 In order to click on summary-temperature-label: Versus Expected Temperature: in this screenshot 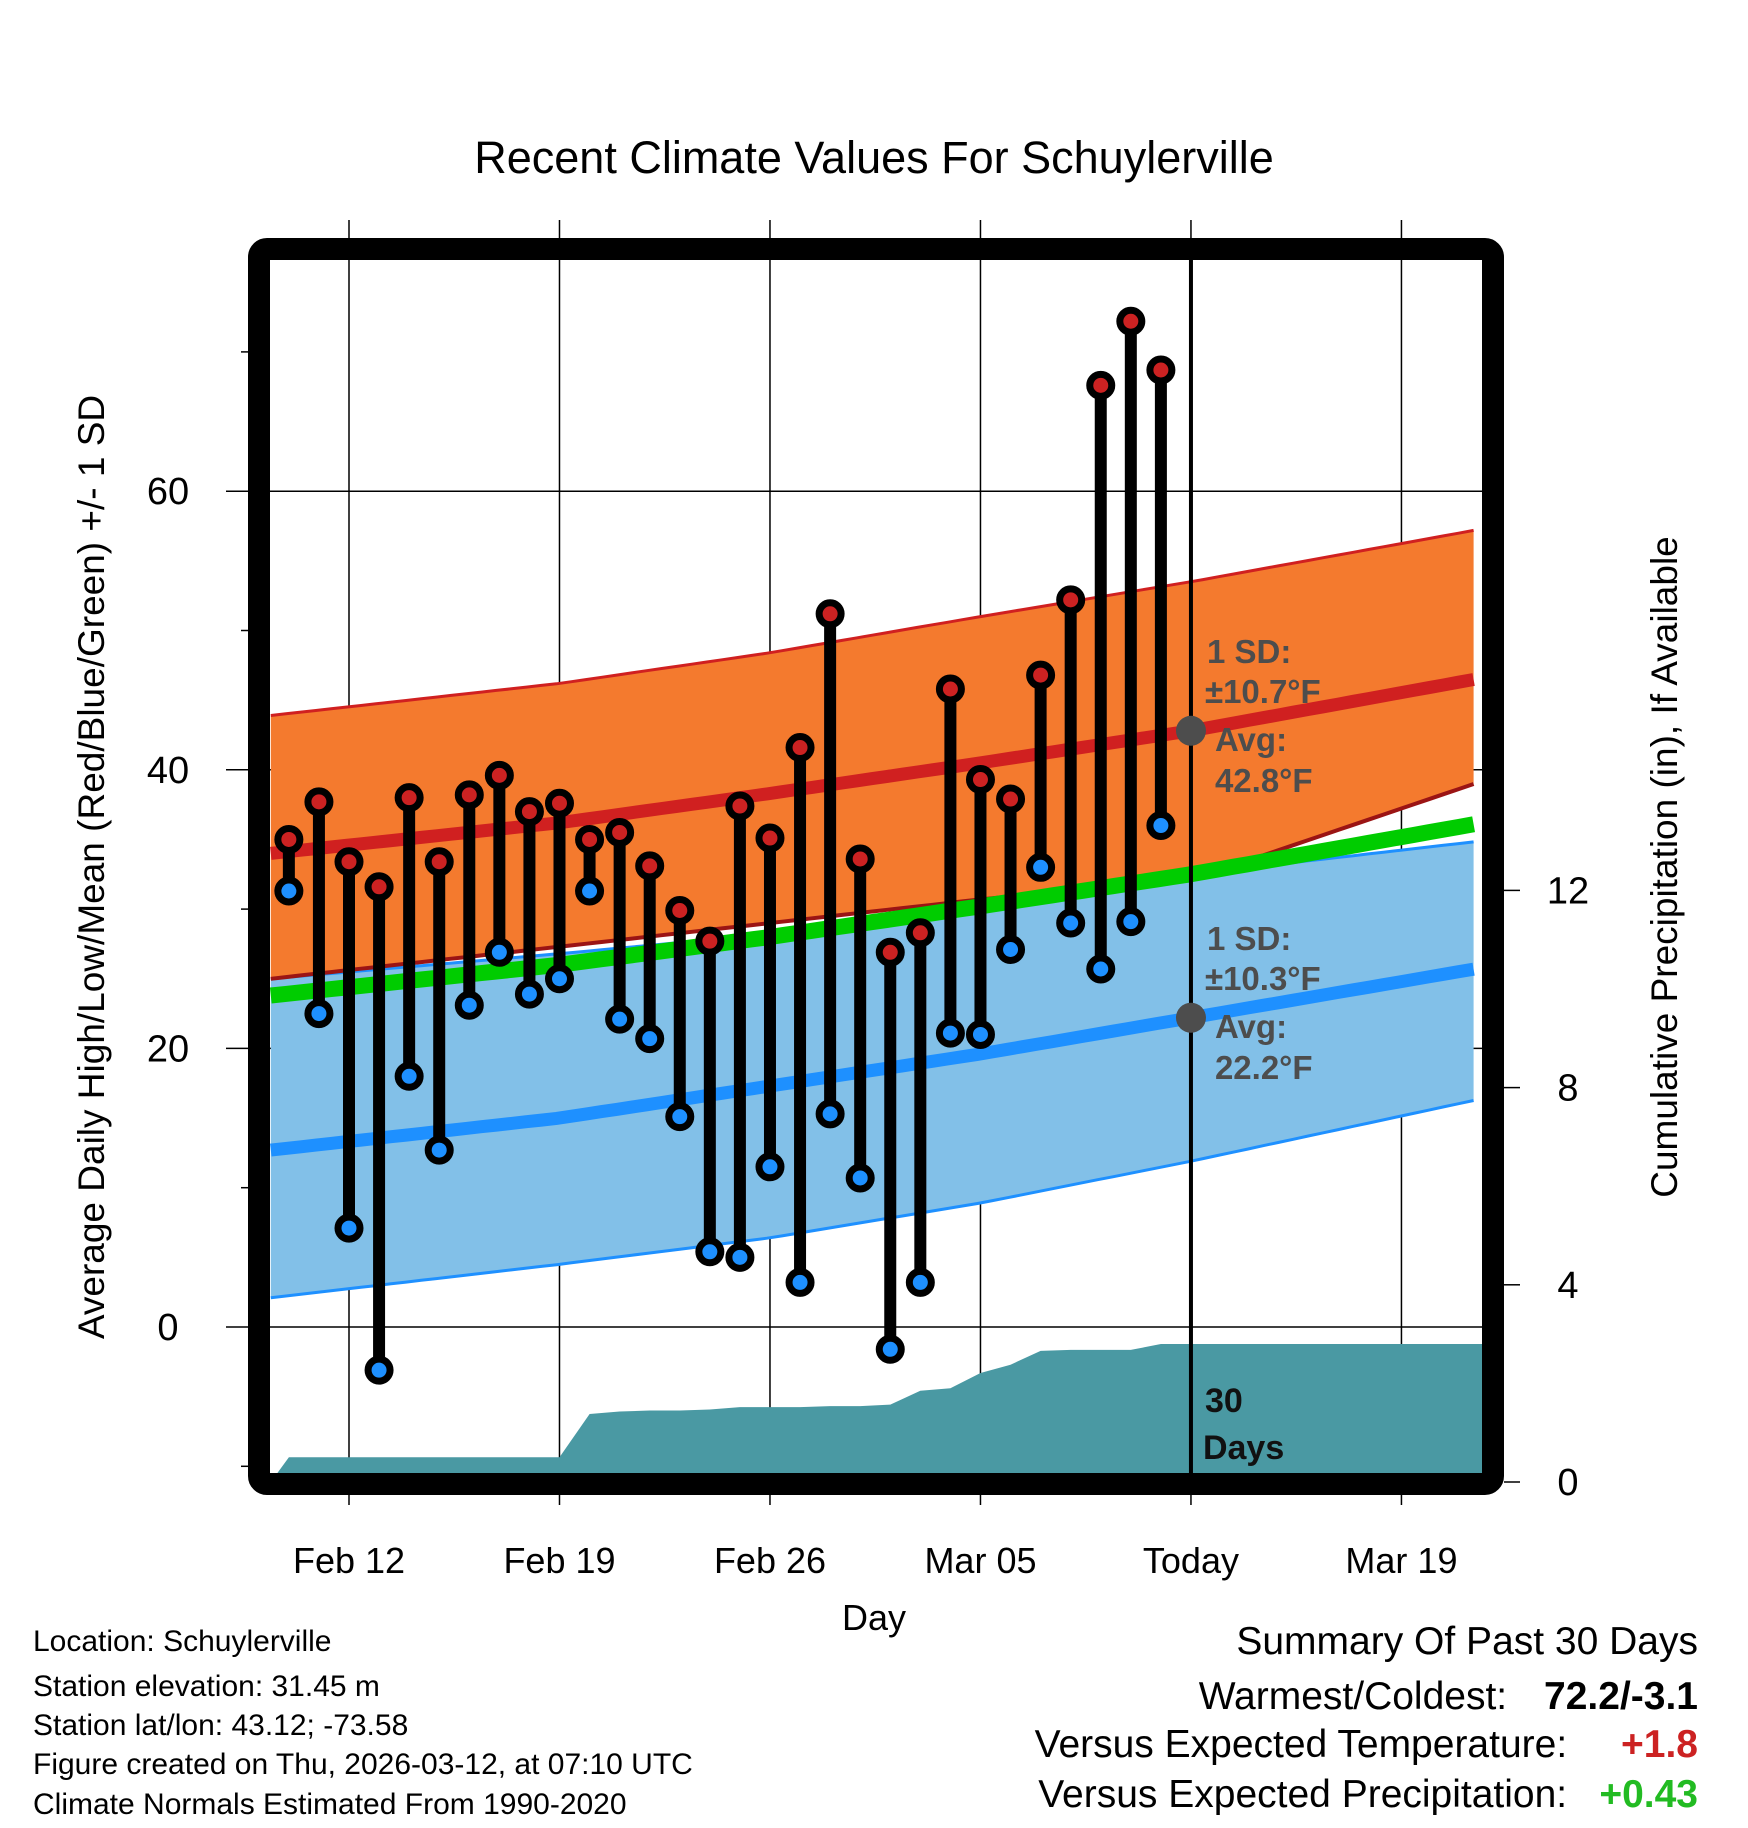, I will do `click(1301, 1744)`.